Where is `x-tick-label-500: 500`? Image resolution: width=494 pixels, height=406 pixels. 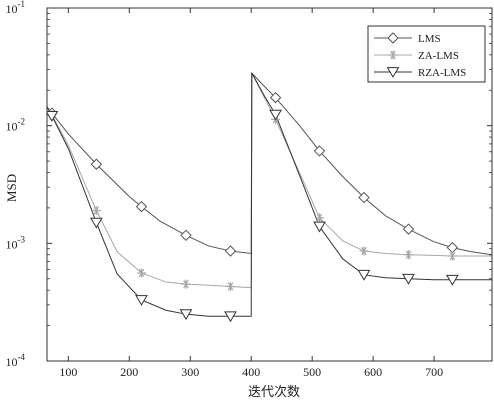
x-tick-label-500: 500 is located at coordinates (312, 372).